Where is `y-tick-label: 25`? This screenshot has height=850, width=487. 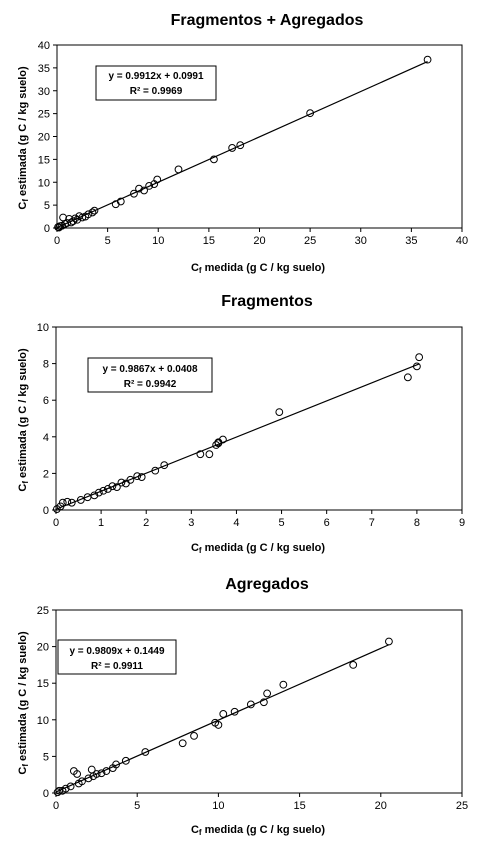
y-tick-label: 25 is located at coordinates (43, 611).